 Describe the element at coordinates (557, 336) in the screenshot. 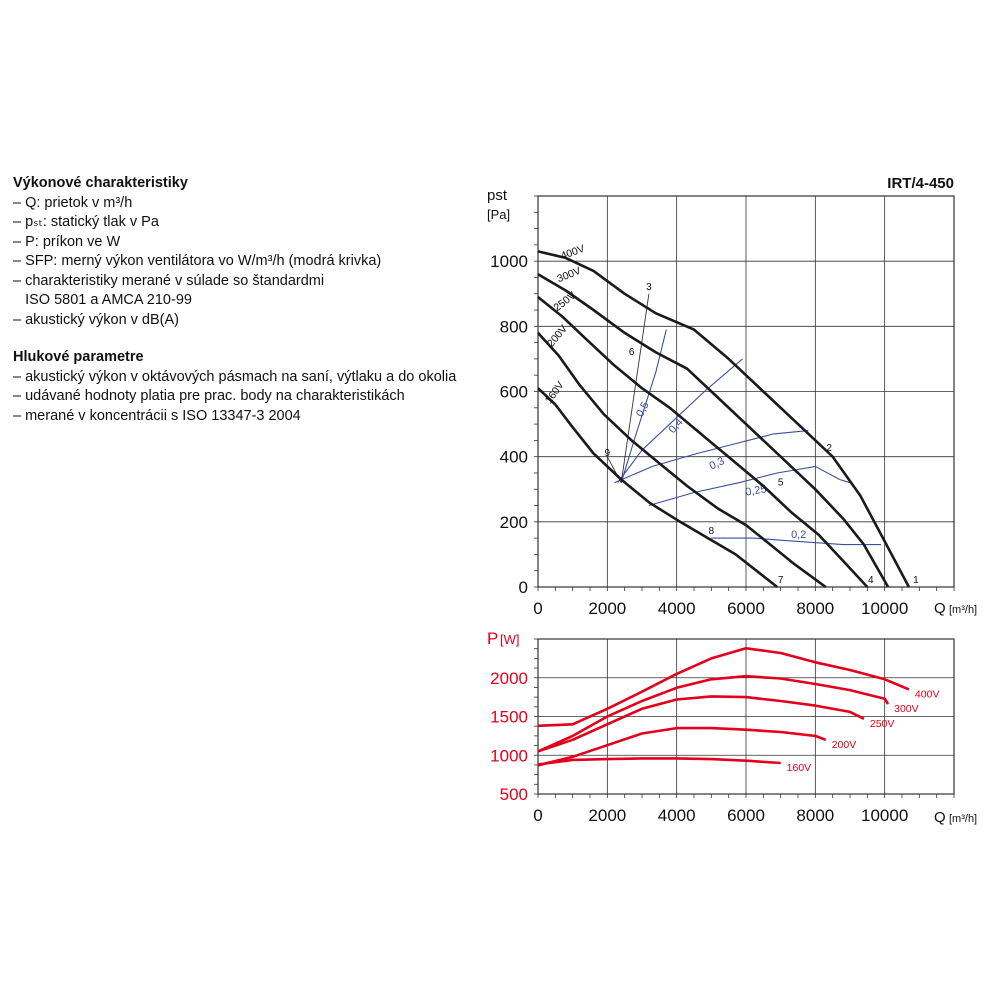

I see `fan-curve-label: 200V` at that location.